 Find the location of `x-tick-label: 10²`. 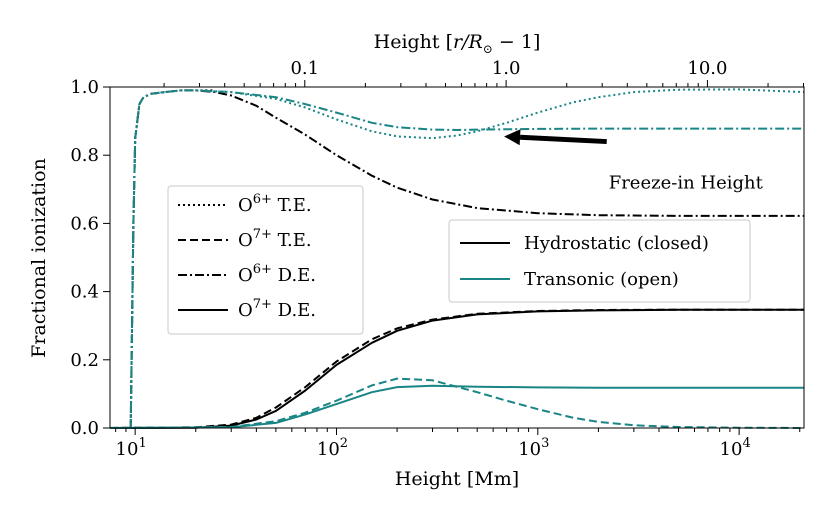

x-tick-label: 10² is located at coordinates (332, 448).